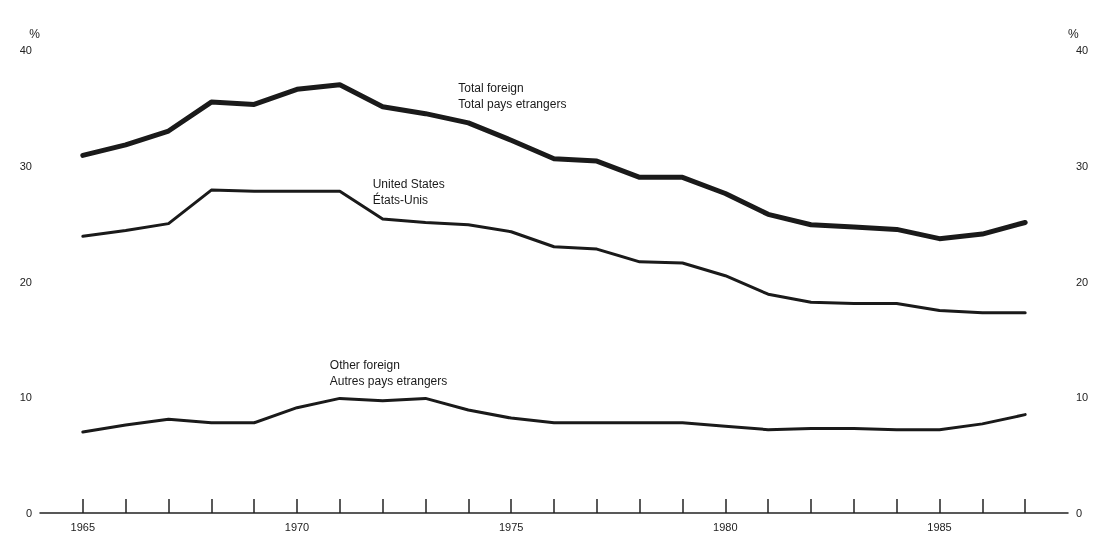 This screenshot has width=1108, height=541. What do you see at coordinates (725, 526) in the screenshot?
I see `x-tick-label: 1980` at bounding box center [725, 526].